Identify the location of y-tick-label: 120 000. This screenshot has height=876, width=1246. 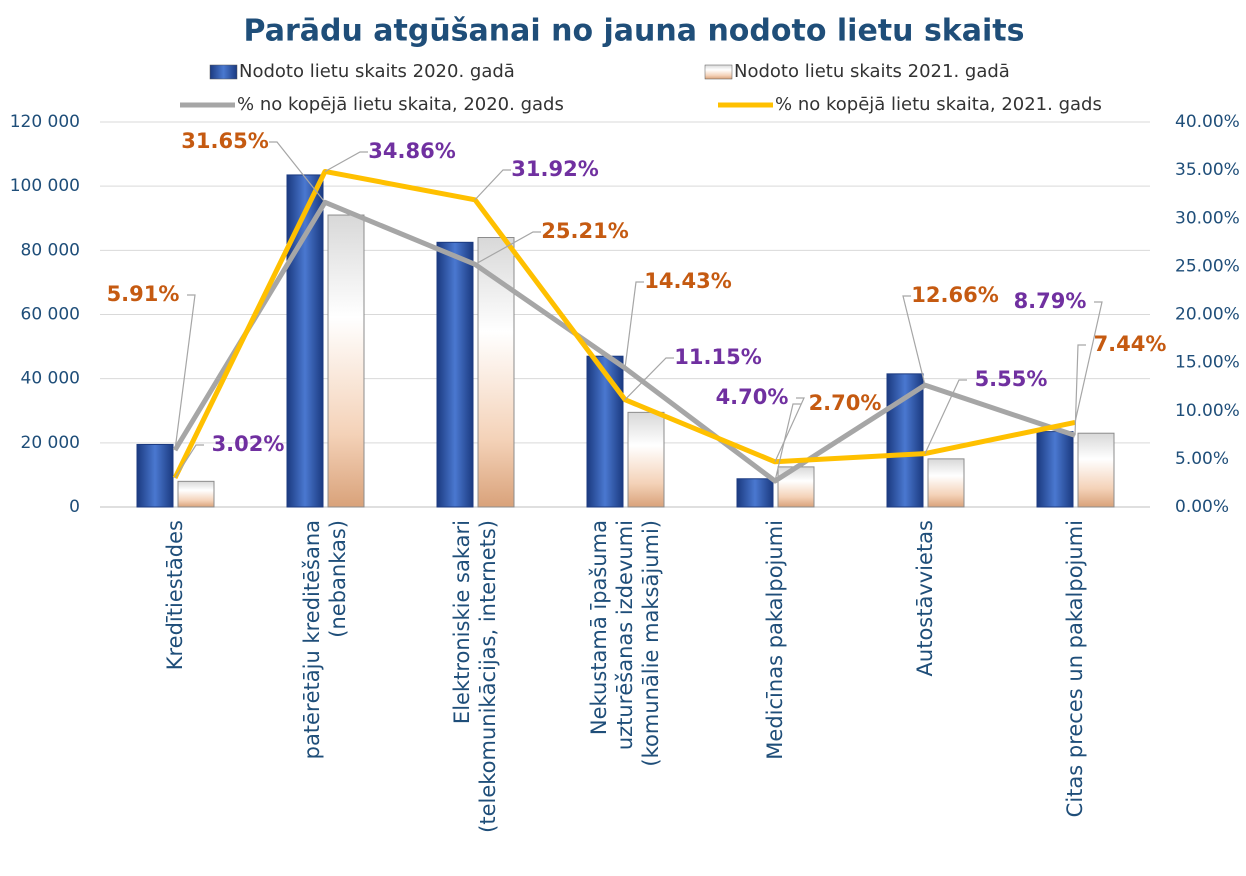
(45, 122).